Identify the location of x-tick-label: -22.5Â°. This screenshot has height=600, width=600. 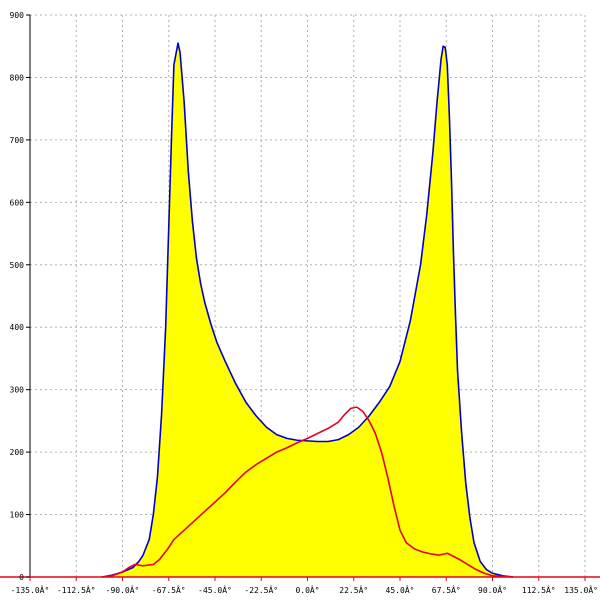
(261, 589).